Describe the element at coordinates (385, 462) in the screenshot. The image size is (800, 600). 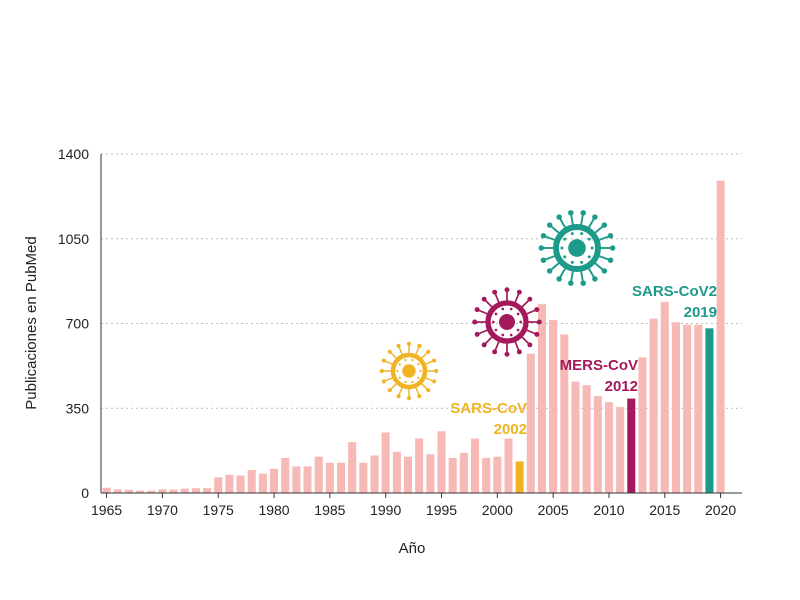
I see `bar-1990` at that location.